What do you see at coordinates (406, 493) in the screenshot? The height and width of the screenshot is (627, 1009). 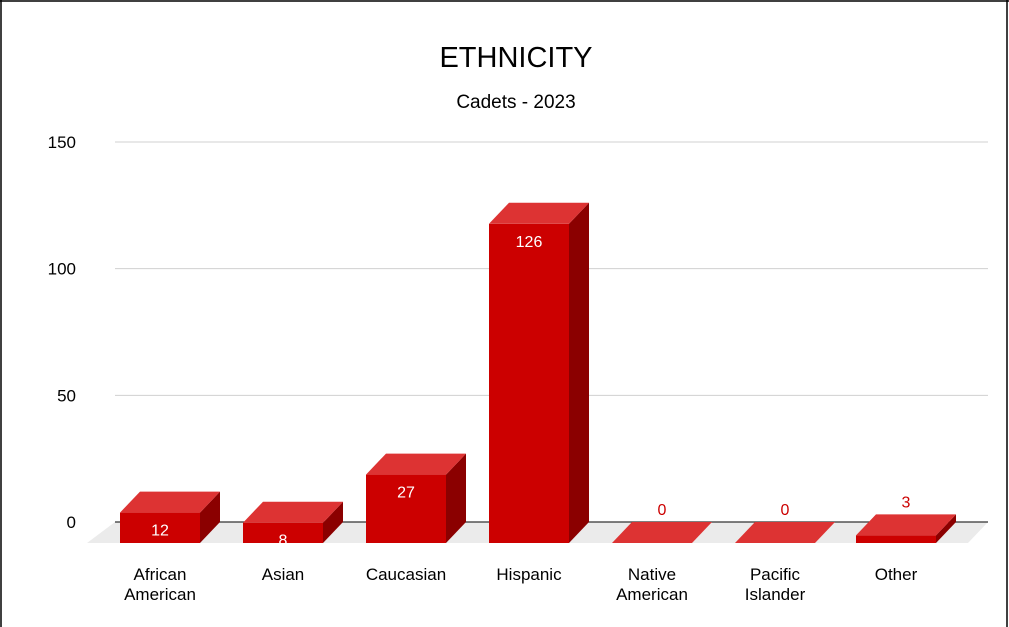 I see `data-label: 27` at bounding box center [406, 493].